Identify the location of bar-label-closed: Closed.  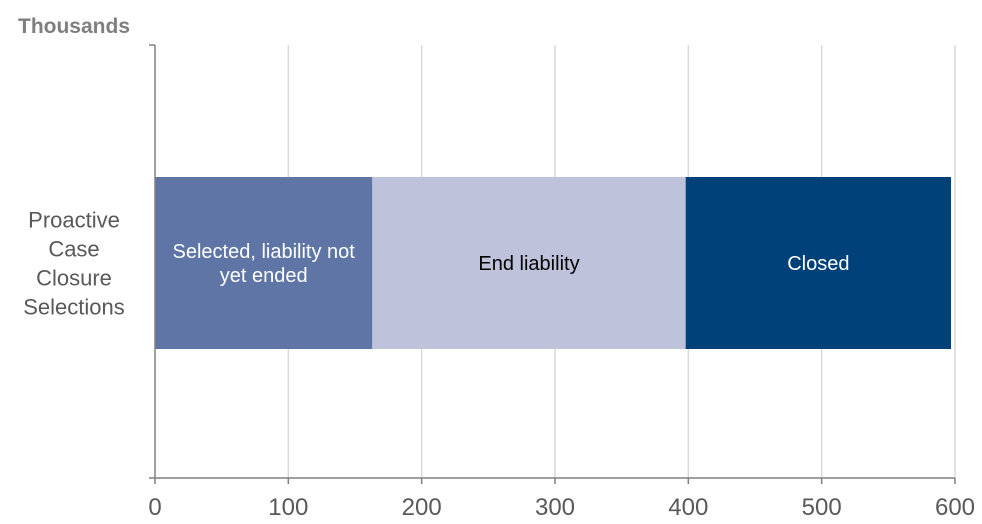
(818, 264).